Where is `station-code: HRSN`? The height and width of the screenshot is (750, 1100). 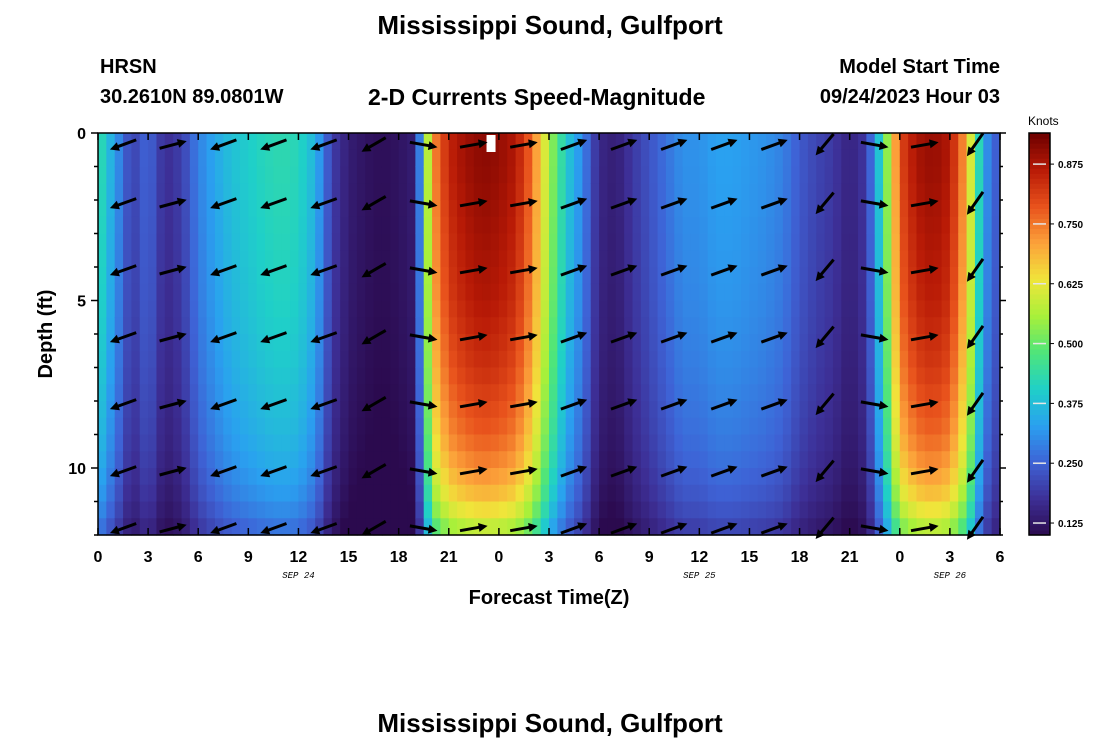
station-code: HRSN is located at coordinates (128, 67).